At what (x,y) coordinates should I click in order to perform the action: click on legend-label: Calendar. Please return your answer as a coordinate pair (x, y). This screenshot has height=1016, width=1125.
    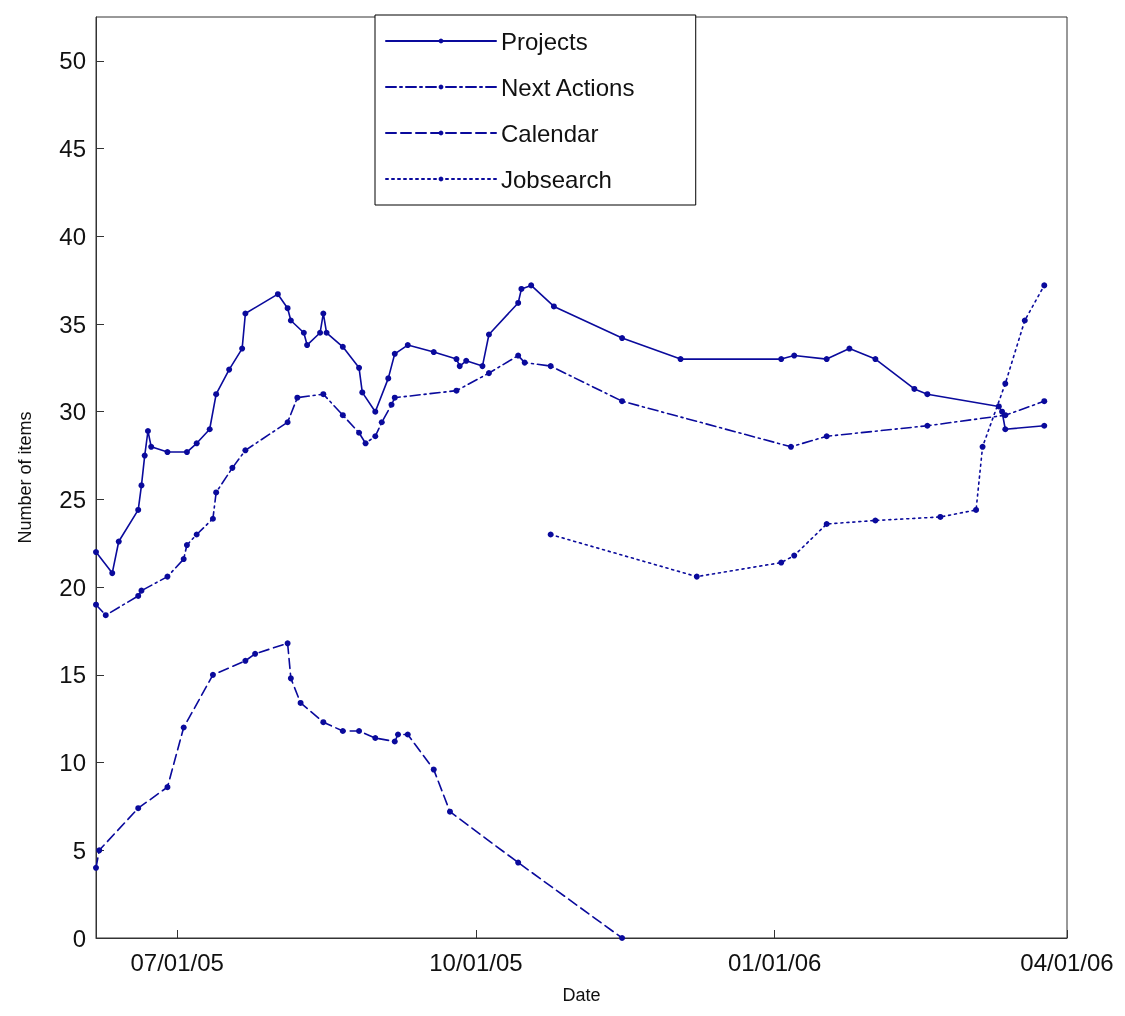
    Looking at the image, I should click on (550, 133).